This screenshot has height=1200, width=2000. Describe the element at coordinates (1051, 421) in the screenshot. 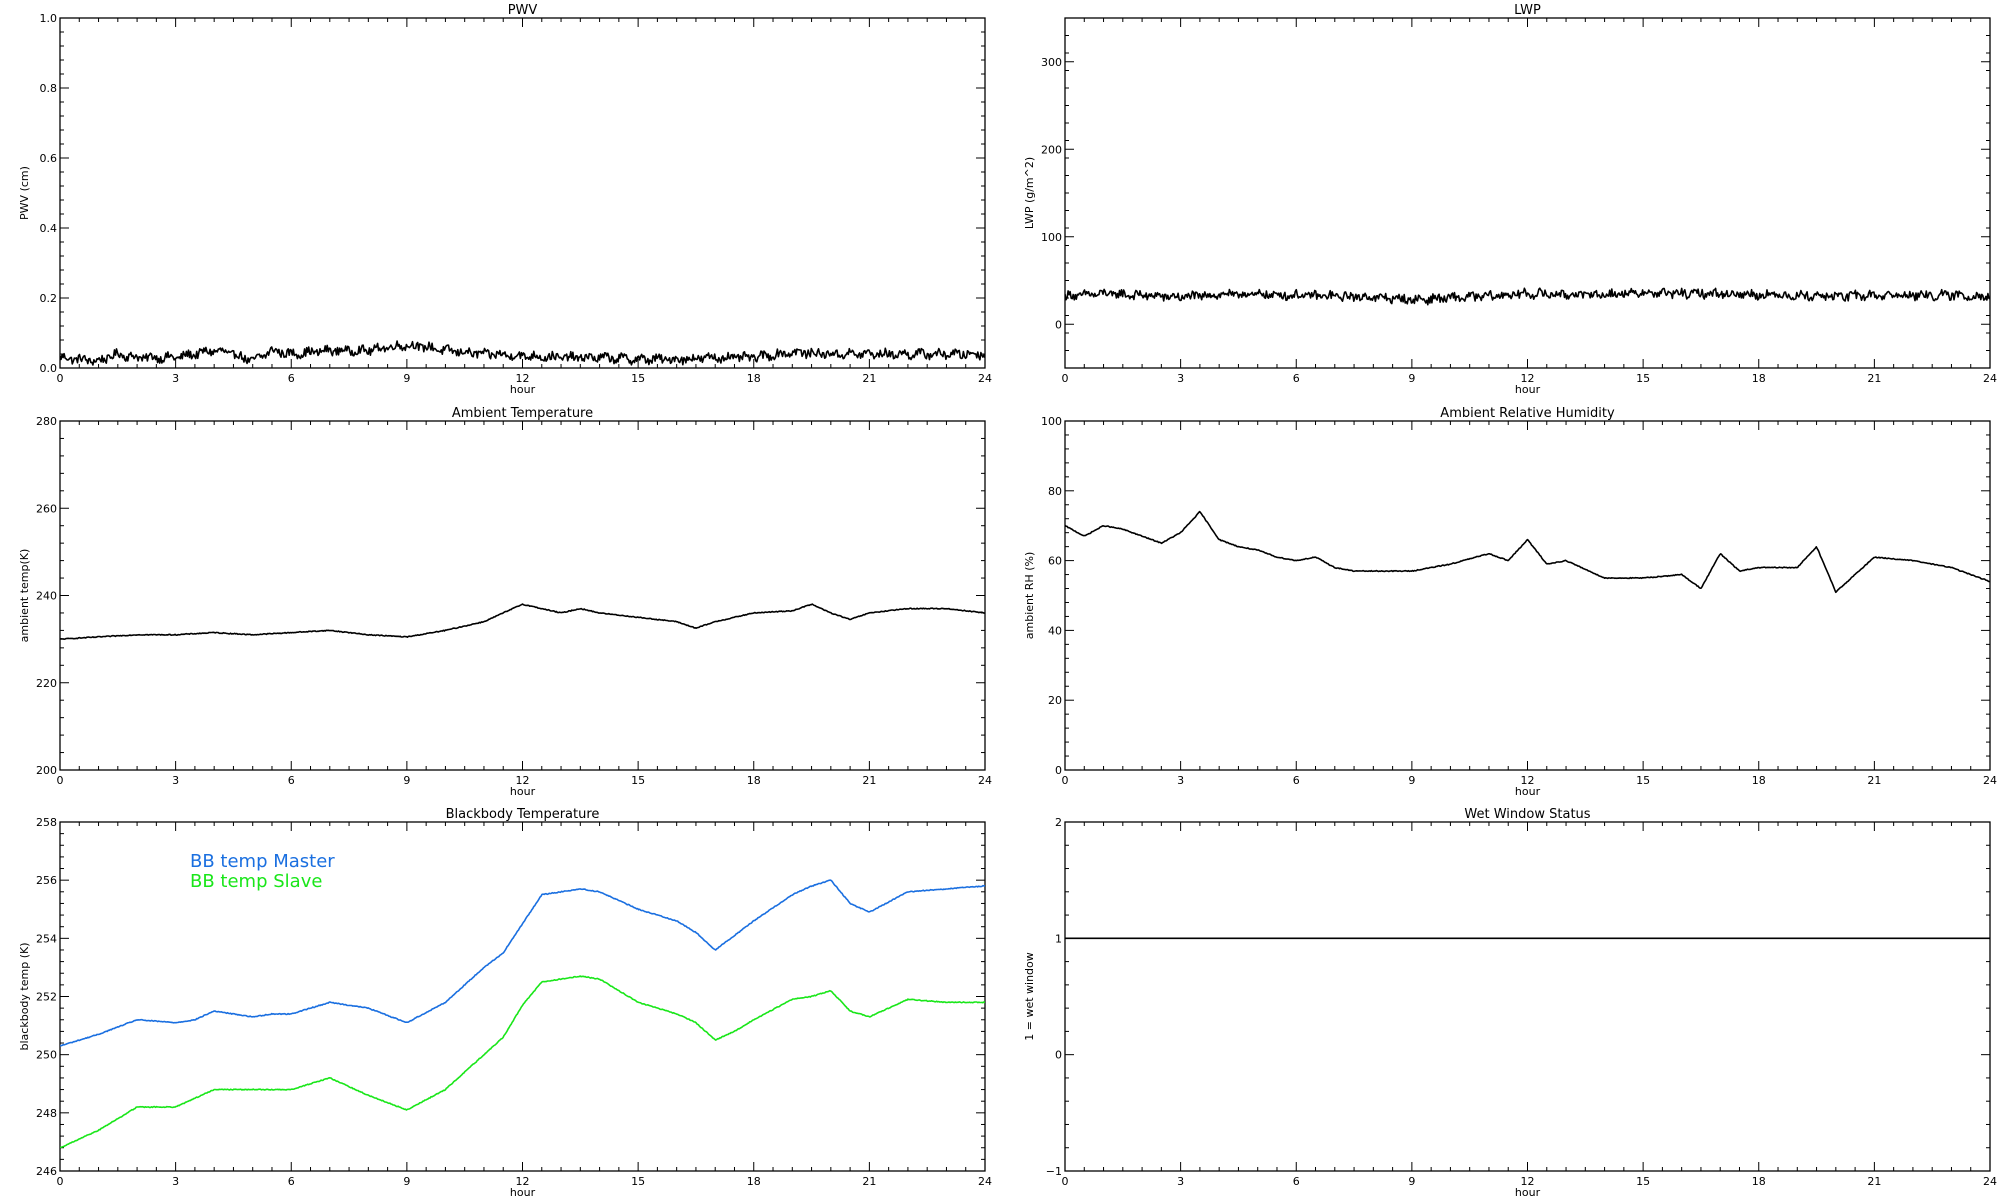

I see `ambient-humidity-y-tick-label: 100` at that location.